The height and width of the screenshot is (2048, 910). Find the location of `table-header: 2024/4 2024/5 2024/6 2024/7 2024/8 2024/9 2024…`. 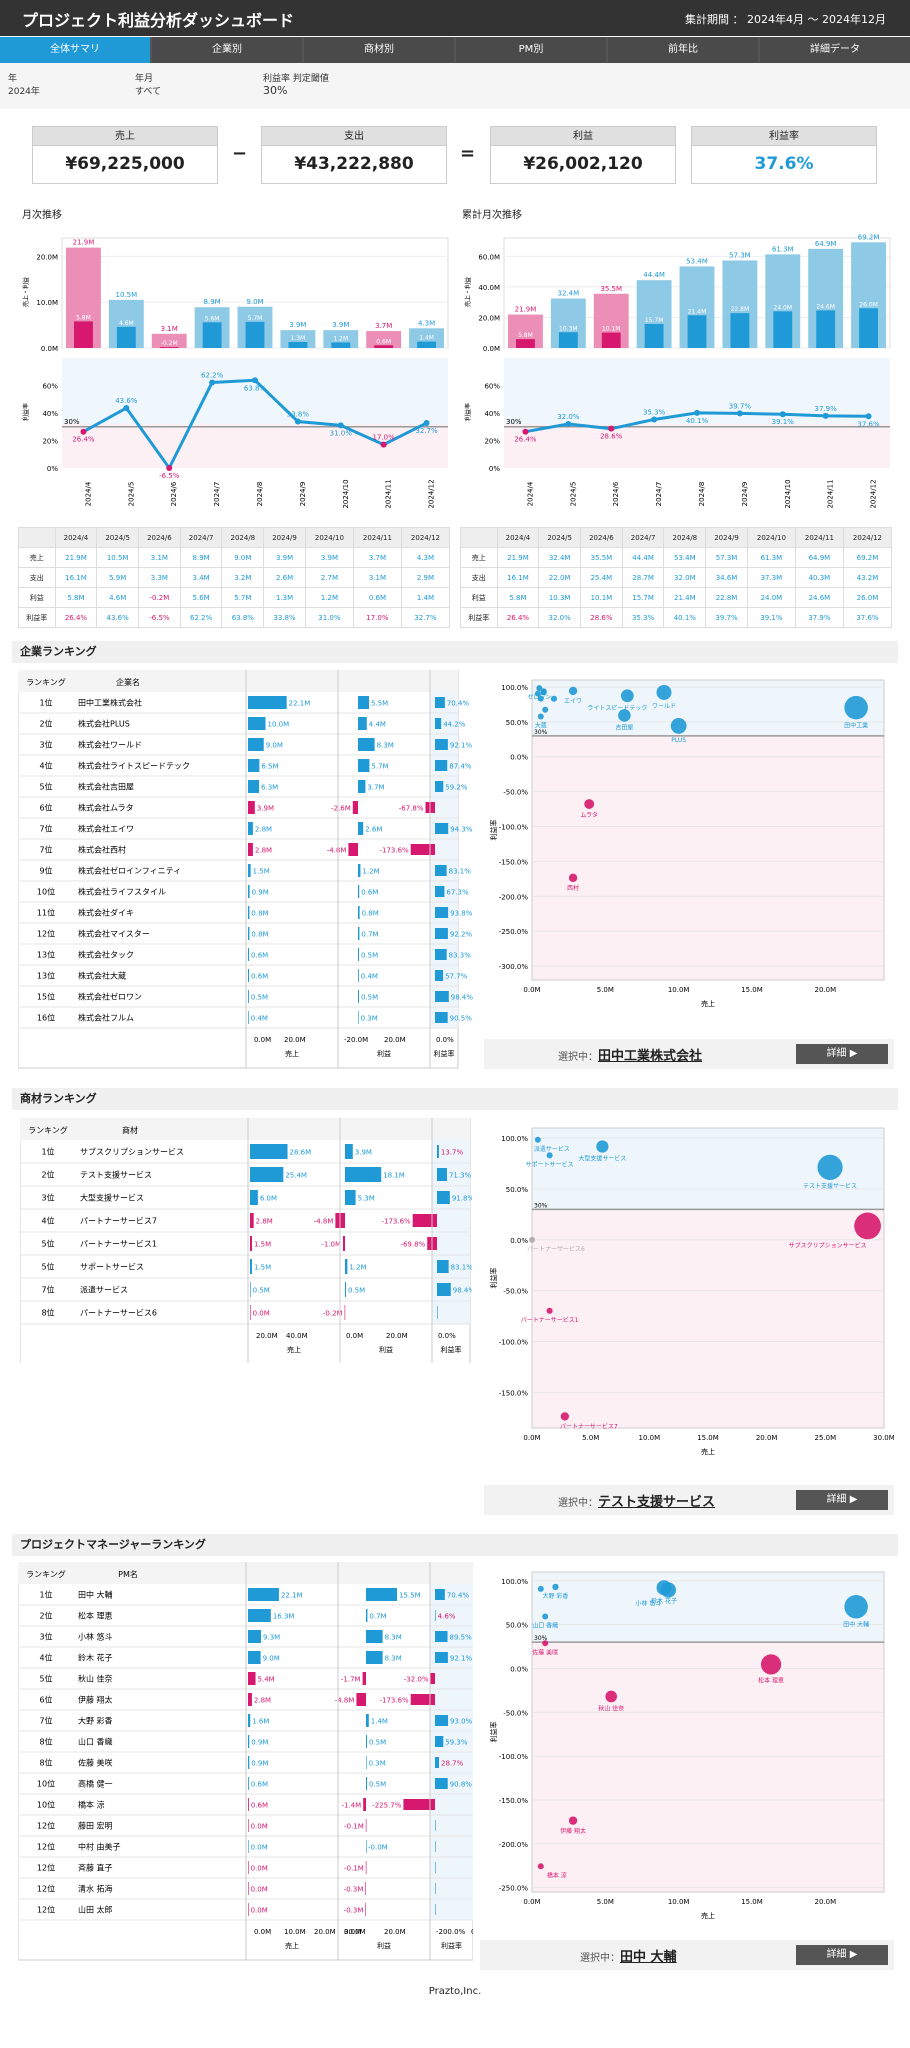

table-header: 2024/4 2024/5 2024/6 2024/7 2024/8 2024/9 2024… is located at coordinates (676, 537).